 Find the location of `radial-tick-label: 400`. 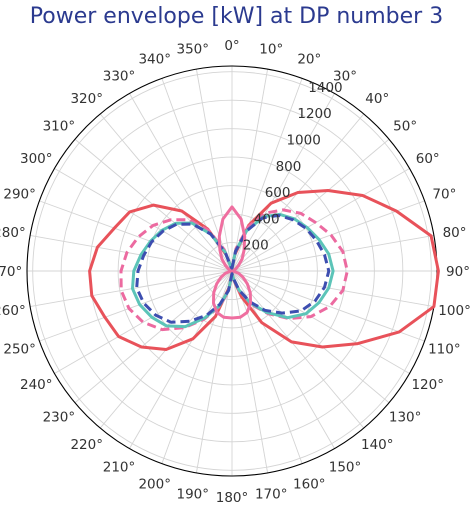

radial-tick-label: 400 is located at coordinates (267, 219).